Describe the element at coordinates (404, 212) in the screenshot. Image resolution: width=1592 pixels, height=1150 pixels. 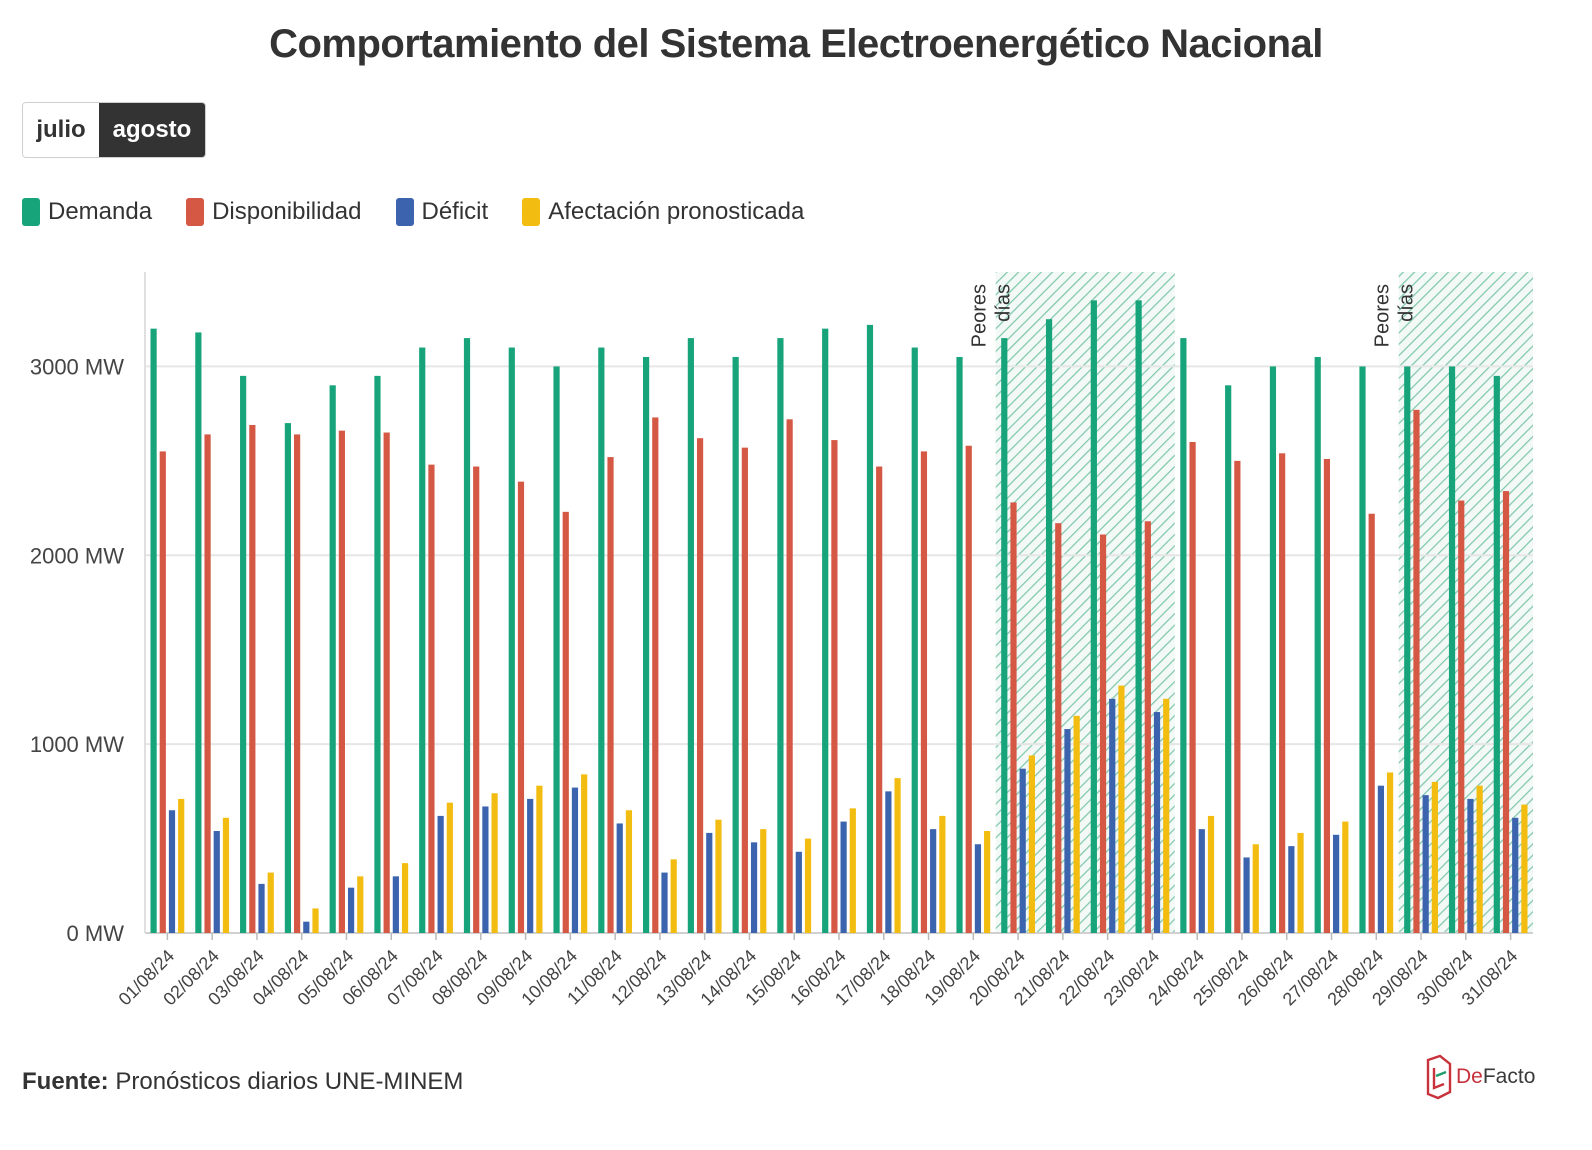
I see `legend-swatch-deficit` at that location.